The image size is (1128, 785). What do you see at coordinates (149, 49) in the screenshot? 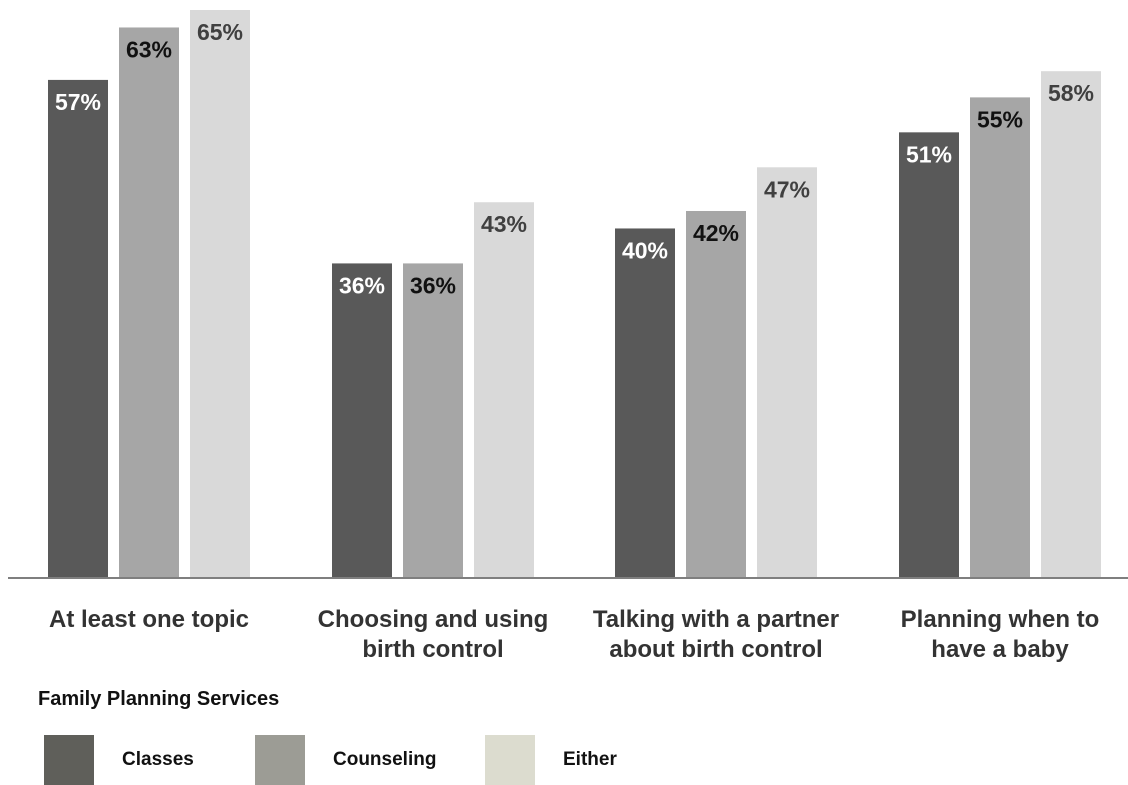
I see `bar-value-label: 63%` at bounding box center [149, 49].